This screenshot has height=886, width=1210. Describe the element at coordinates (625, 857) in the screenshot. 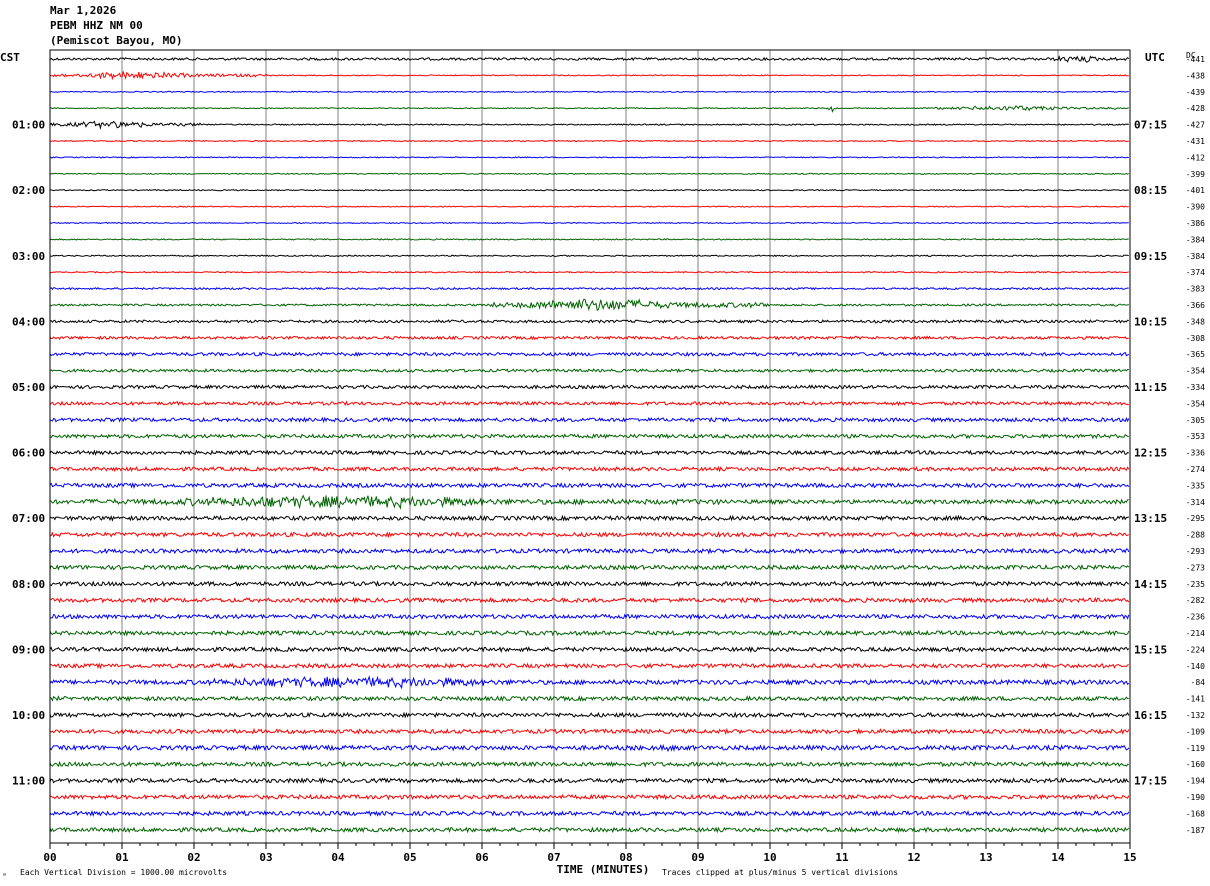

I see `x-tick-label: 08` at that location.